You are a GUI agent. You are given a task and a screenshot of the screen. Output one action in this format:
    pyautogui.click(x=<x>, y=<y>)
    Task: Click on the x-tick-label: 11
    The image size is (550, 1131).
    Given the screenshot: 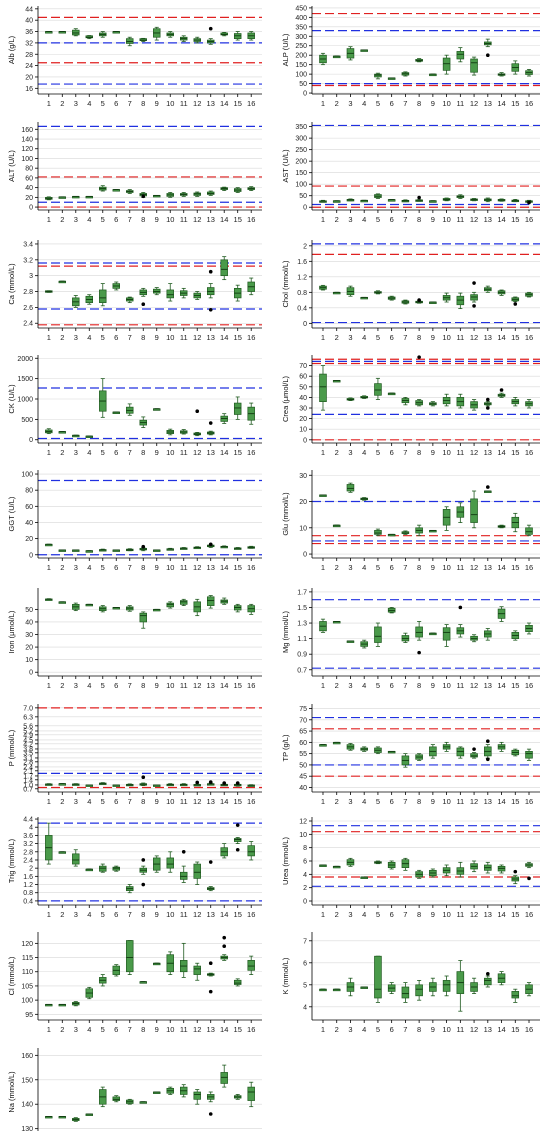 What is the action you would take?
    pyautogui.click(x=184, y=1029)
    